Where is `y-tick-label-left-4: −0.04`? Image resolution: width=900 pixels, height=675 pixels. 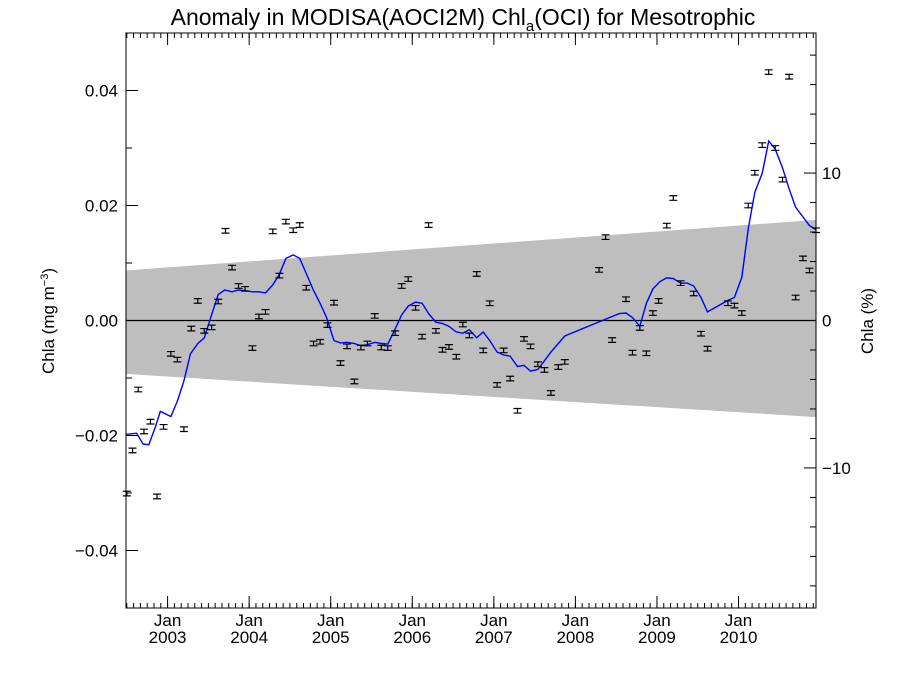
y-tick-label-left-4: −0.04 is located at coordinates (96, 551).